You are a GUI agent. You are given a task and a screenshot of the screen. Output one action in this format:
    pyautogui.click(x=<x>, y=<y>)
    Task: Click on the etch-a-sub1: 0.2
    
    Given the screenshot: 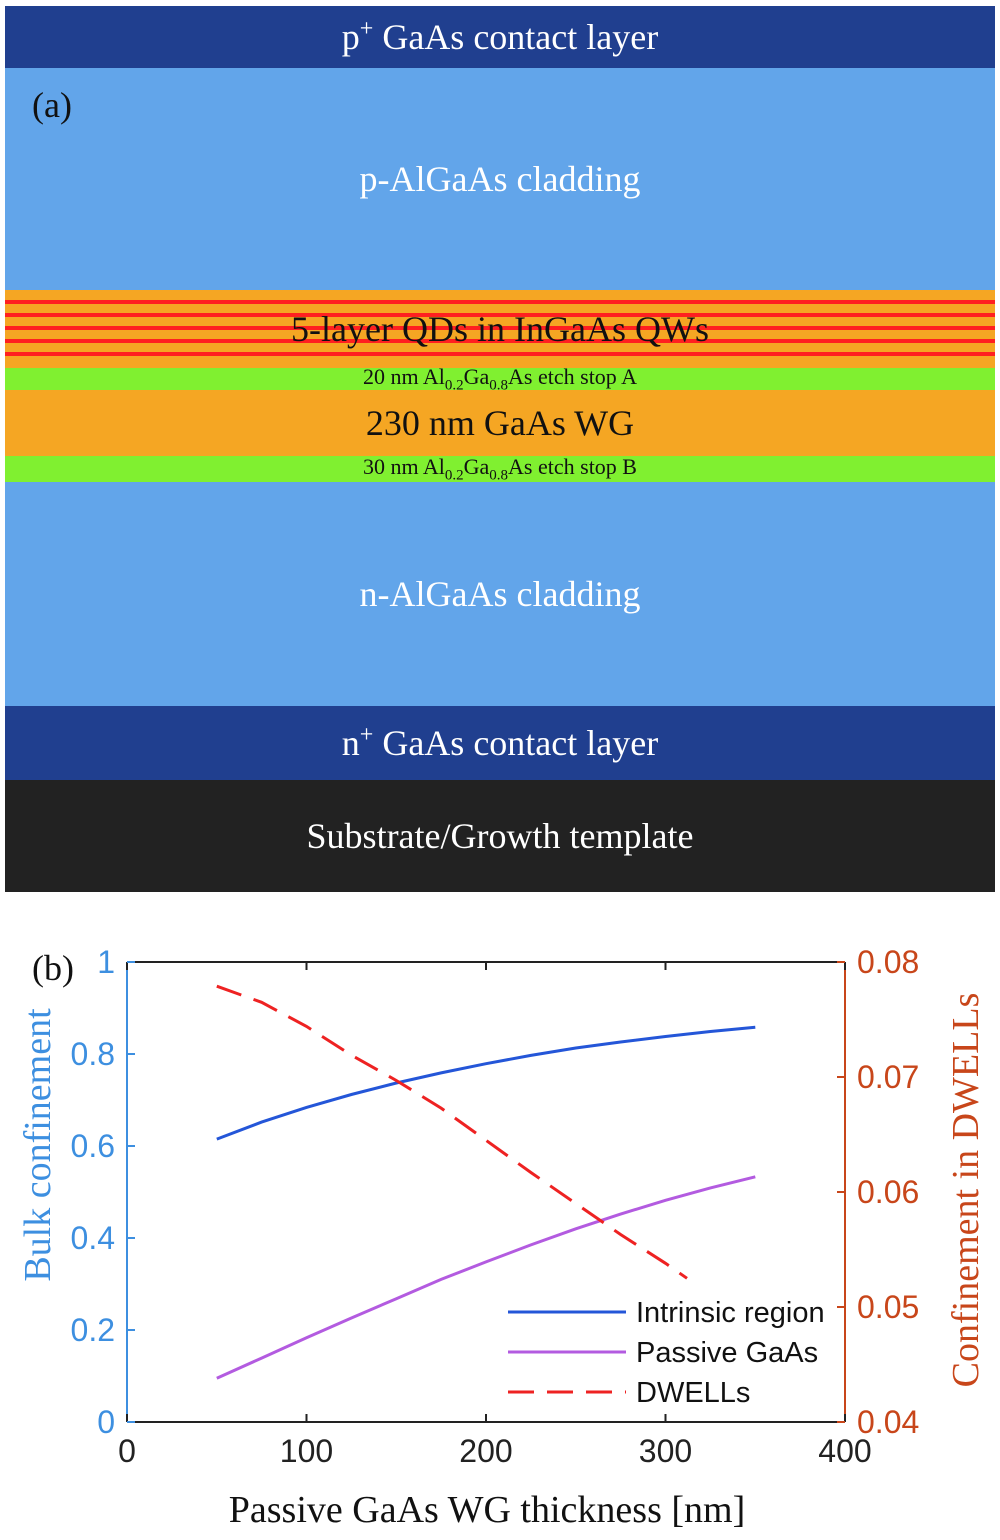 What is the action you would take?
    pyautogui.click(x=454, y=385)
    